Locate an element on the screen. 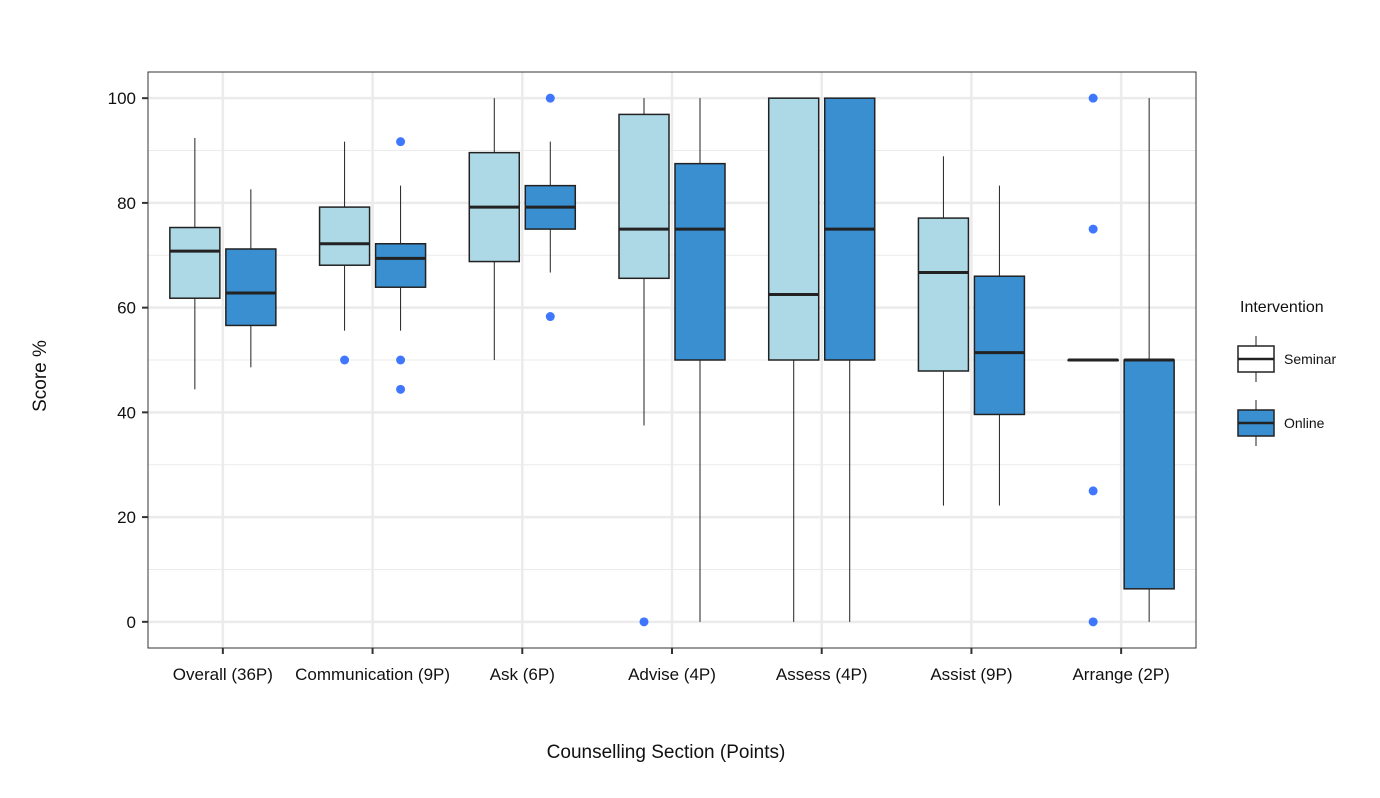 This screenshot has height=798, width=1380. x-tick-label: Ask (6P) is located at coordinates (522, 674).